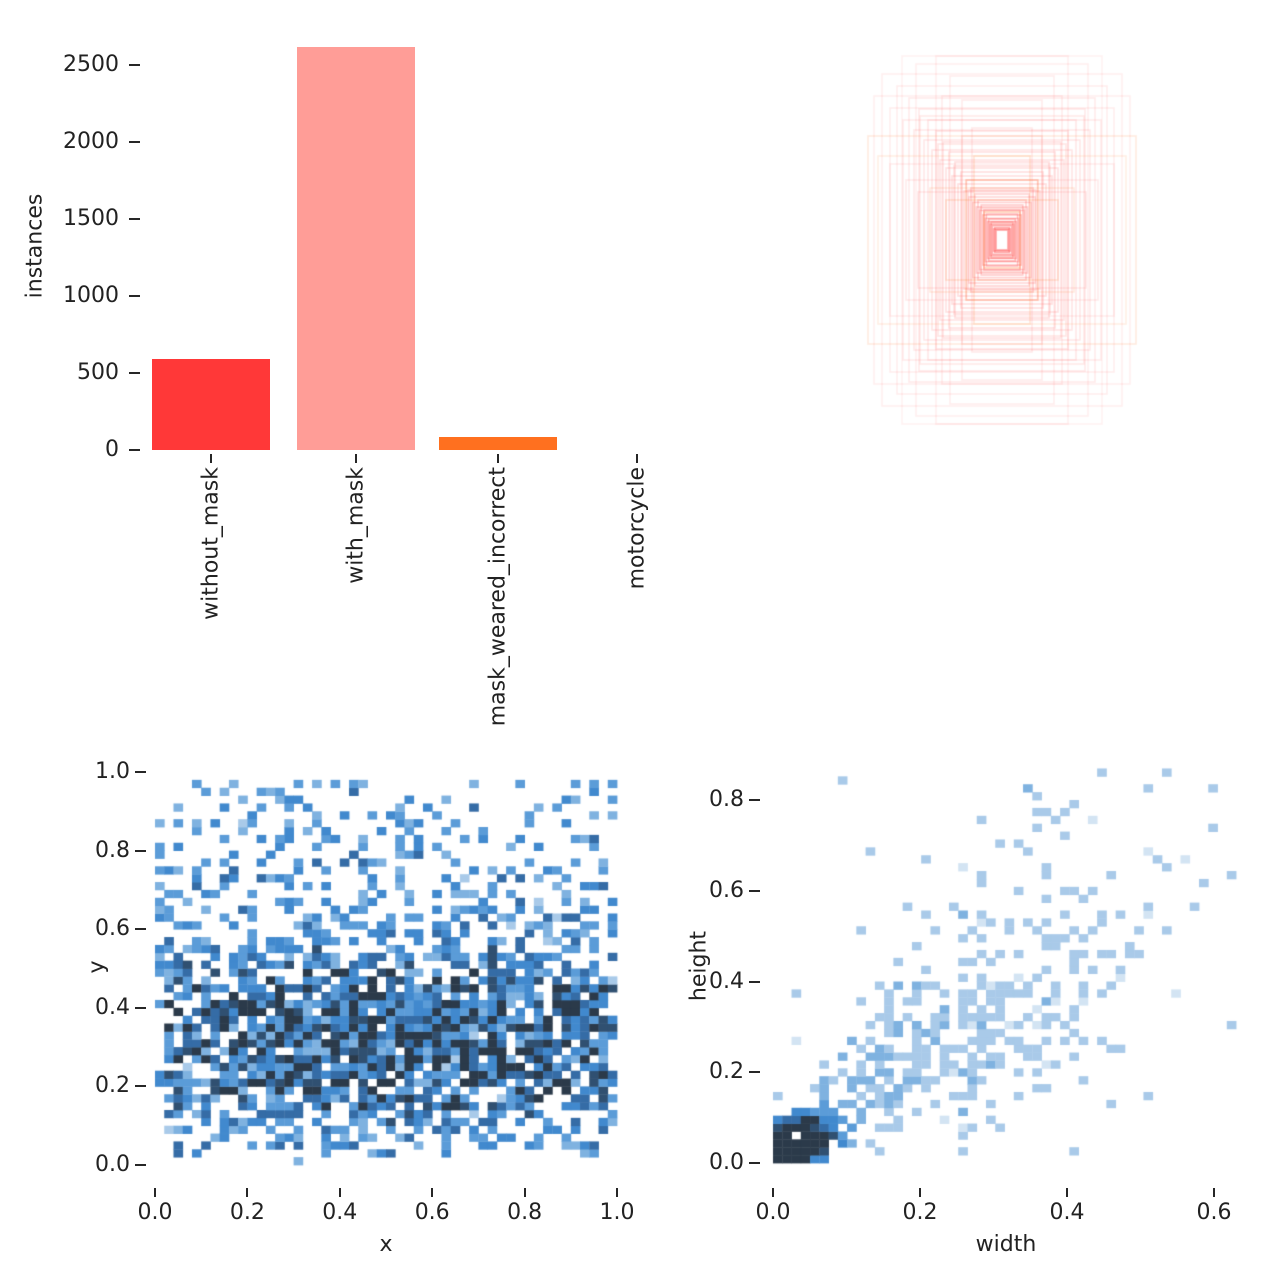  Describe the element at coordinates (920, 1212) in the screenshot. I see `wh-x-tick-label: 0.2` at that location.